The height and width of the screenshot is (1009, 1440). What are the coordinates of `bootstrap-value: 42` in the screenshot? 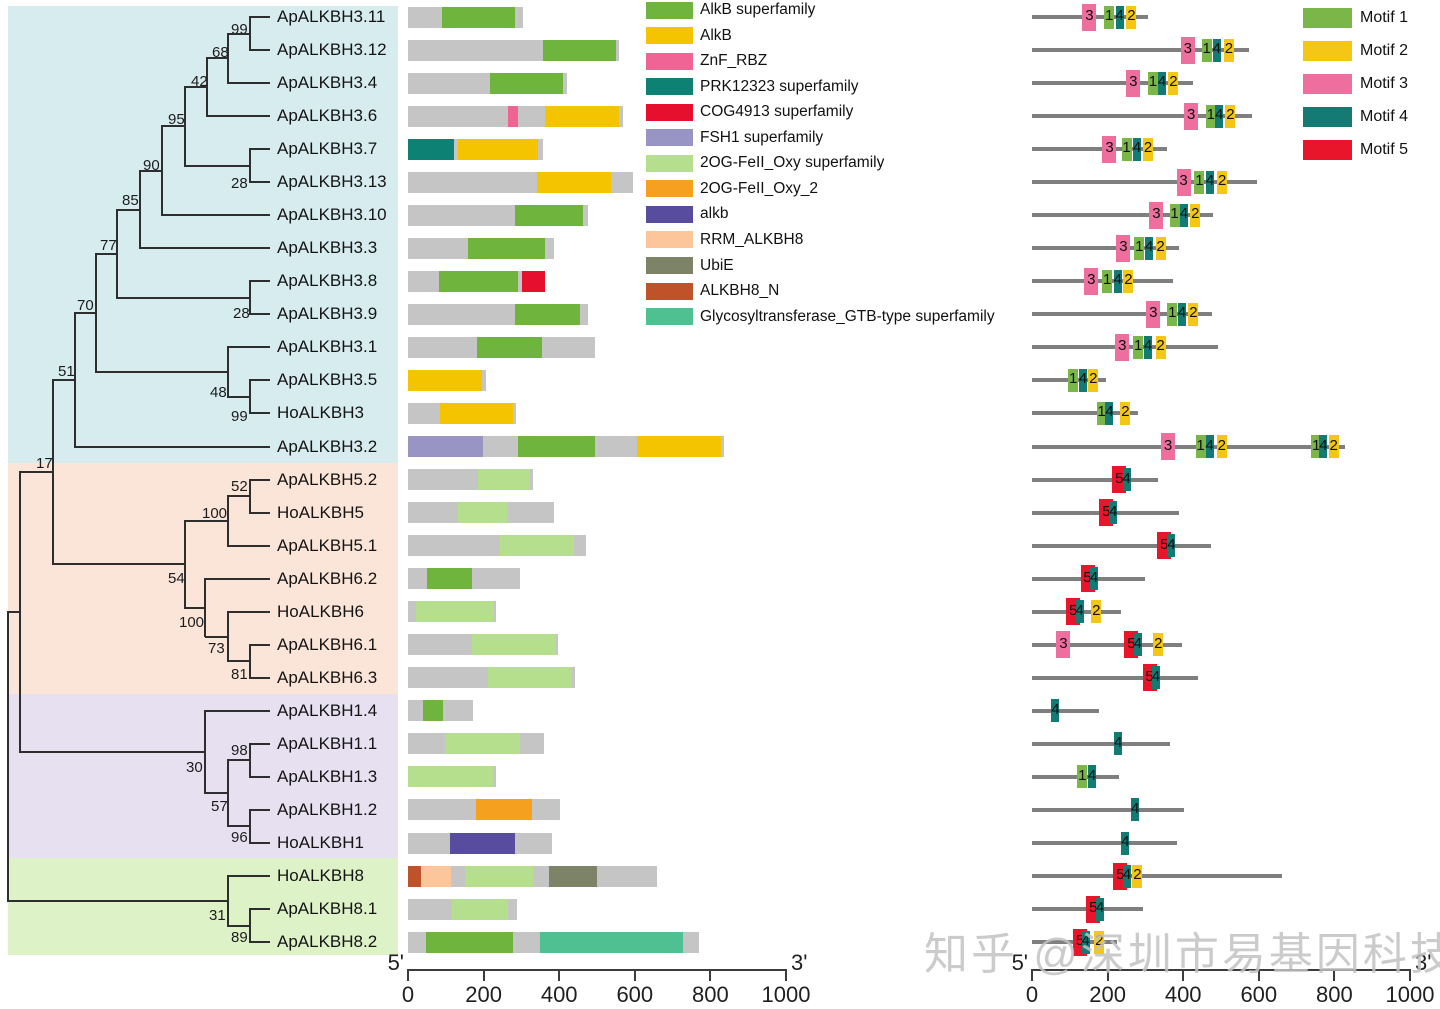 It's located at (199, 81).